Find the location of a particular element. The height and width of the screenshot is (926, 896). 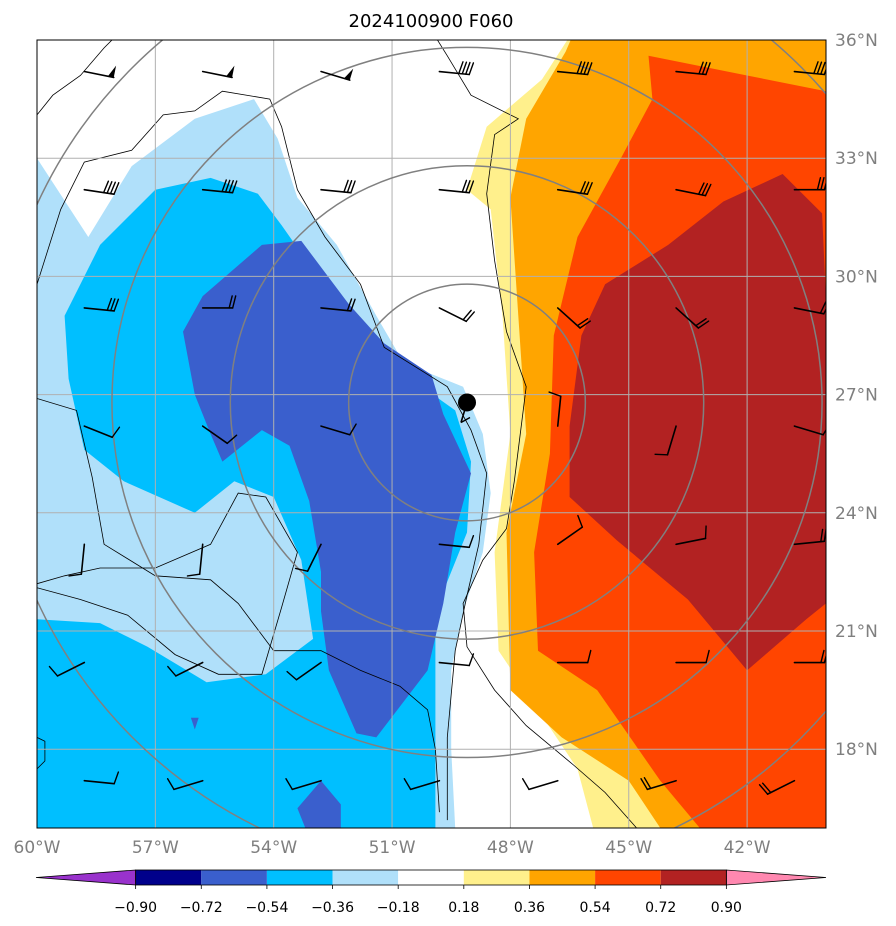

colorbar-frame is located at coordinates (431, 877).